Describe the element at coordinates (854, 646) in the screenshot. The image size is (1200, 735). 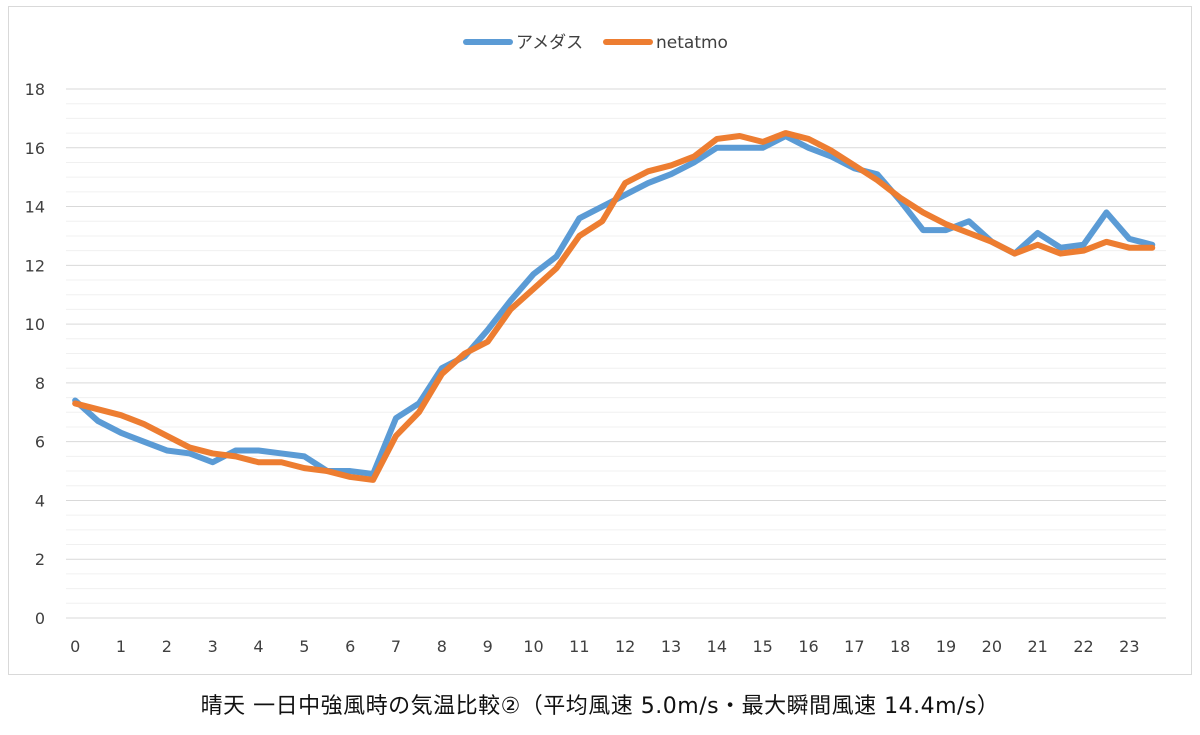
I see `x-tick-label: 17` at that location.